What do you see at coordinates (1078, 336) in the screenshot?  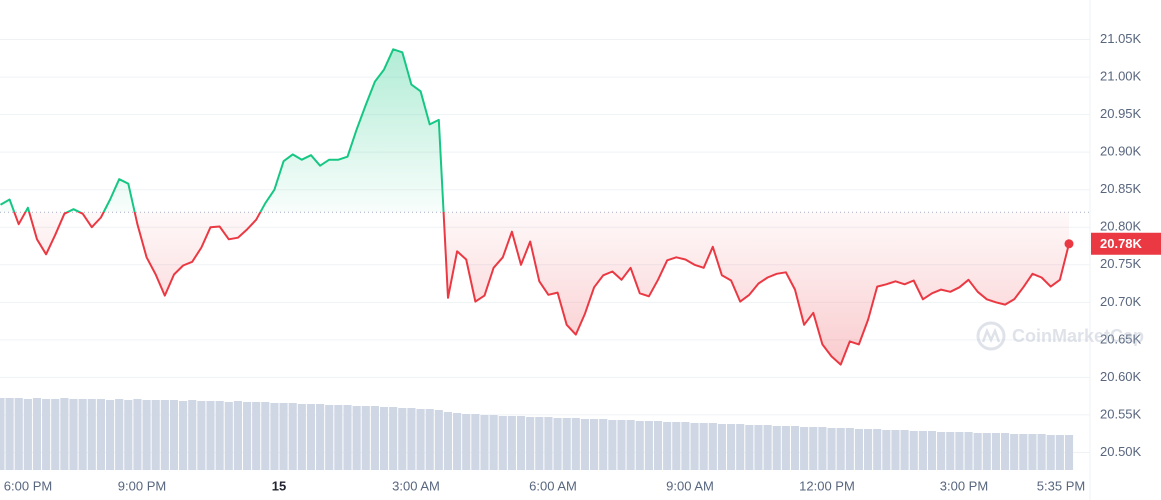 I see `watermark-text: CoinMarketCap` at bounding box center [1078, 336].